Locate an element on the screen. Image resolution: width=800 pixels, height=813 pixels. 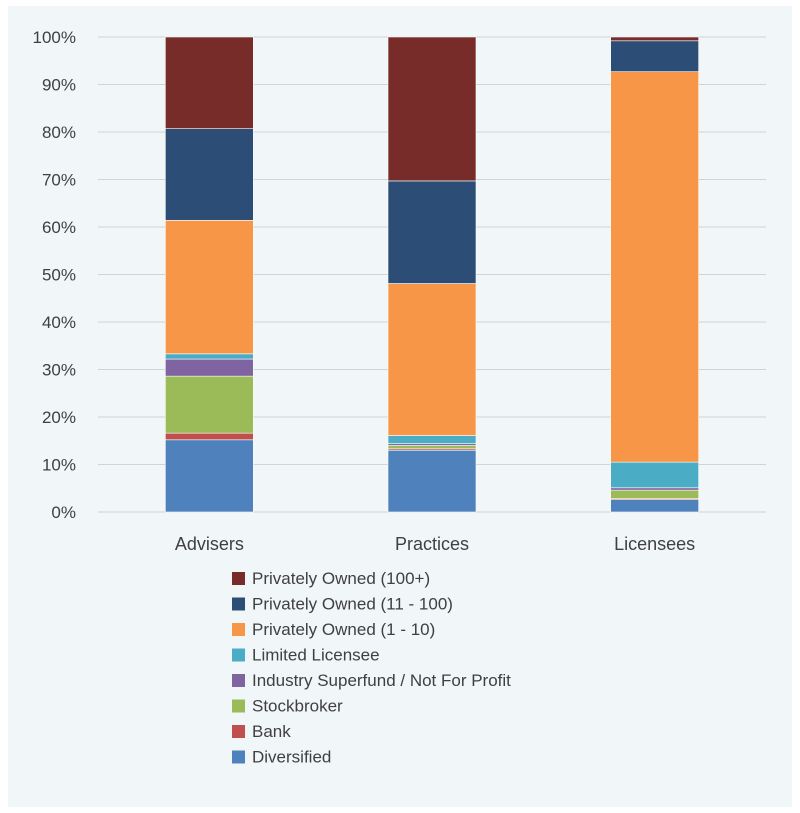
x-axis-category-labels: Advisers Practices Licensees is located at coordinates (435, 544).